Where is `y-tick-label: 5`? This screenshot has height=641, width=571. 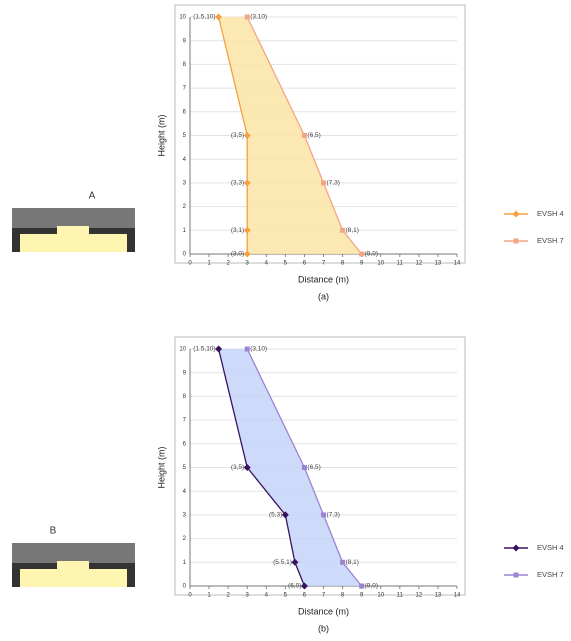
y-tick-label: 5 is located at coordinates (185, 468).